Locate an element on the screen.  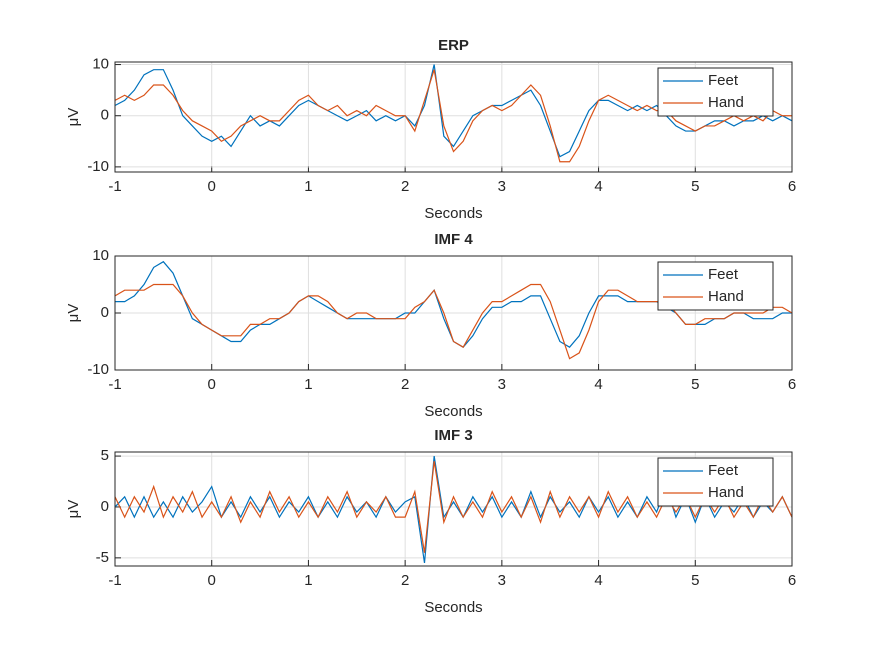
chart-title: IMF 3 is located at coordinates (453, 435).